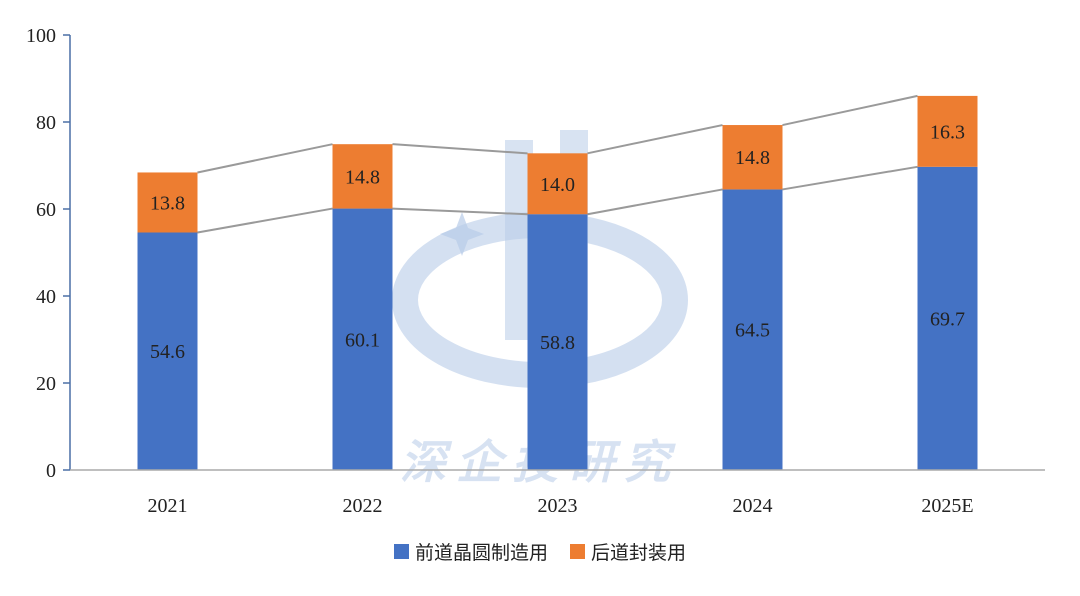 The height and width of the screenshot is (596, 1080). Describe the element at coordinates (558, 506) in the screenshot. I see `x-tick-label-2023: 2023` at that location.